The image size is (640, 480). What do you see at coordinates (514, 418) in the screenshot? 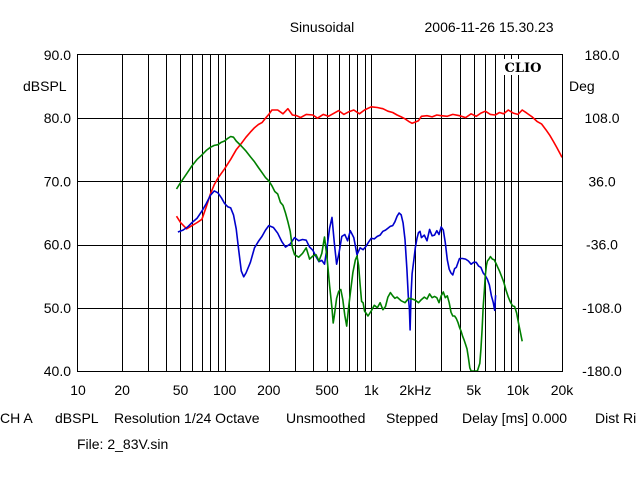
I see `delay-label: Delay [ms] 0.000` at bounding box center [514, 418].